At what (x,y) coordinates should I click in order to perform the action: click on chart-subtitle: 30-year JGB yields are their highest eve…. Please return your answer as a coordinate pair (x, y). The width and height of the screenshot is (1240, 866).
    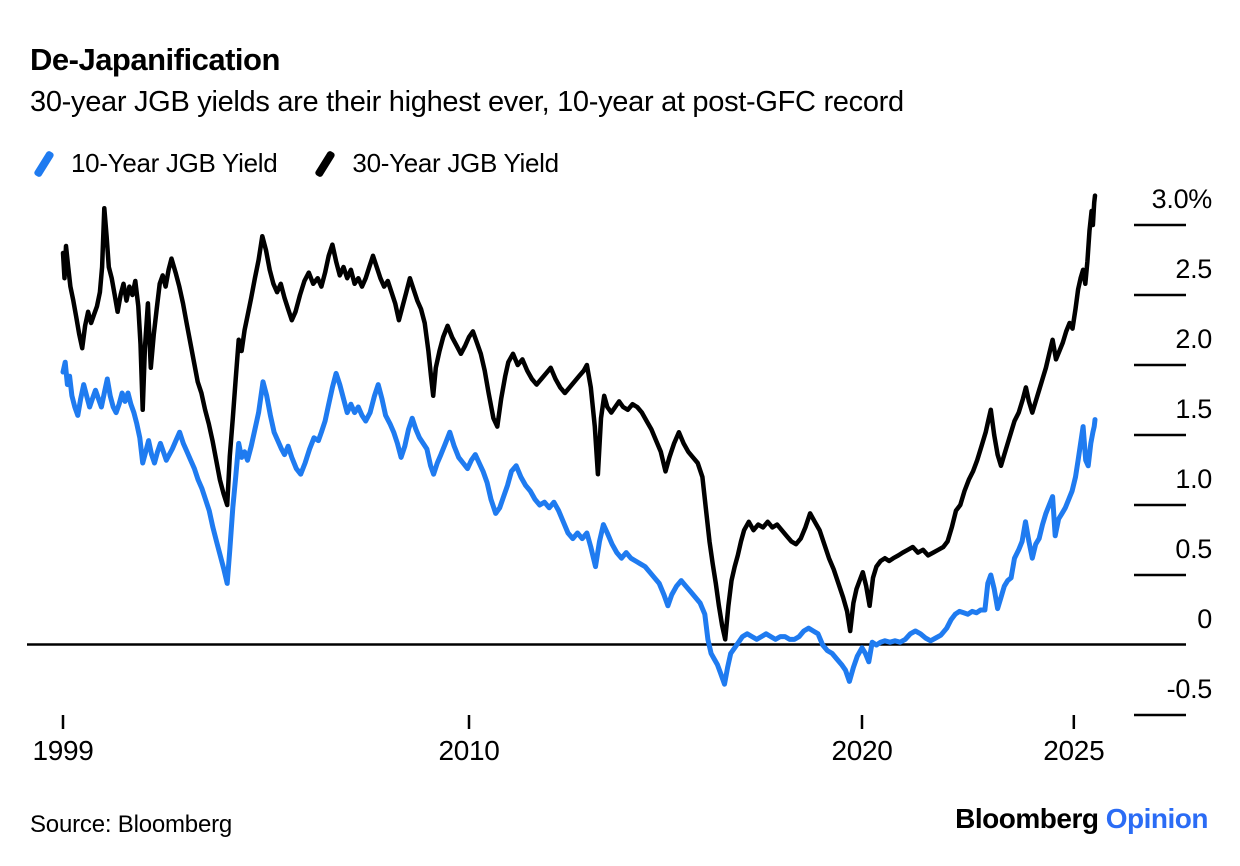
    Looking at the image, I should click on (467, 102).